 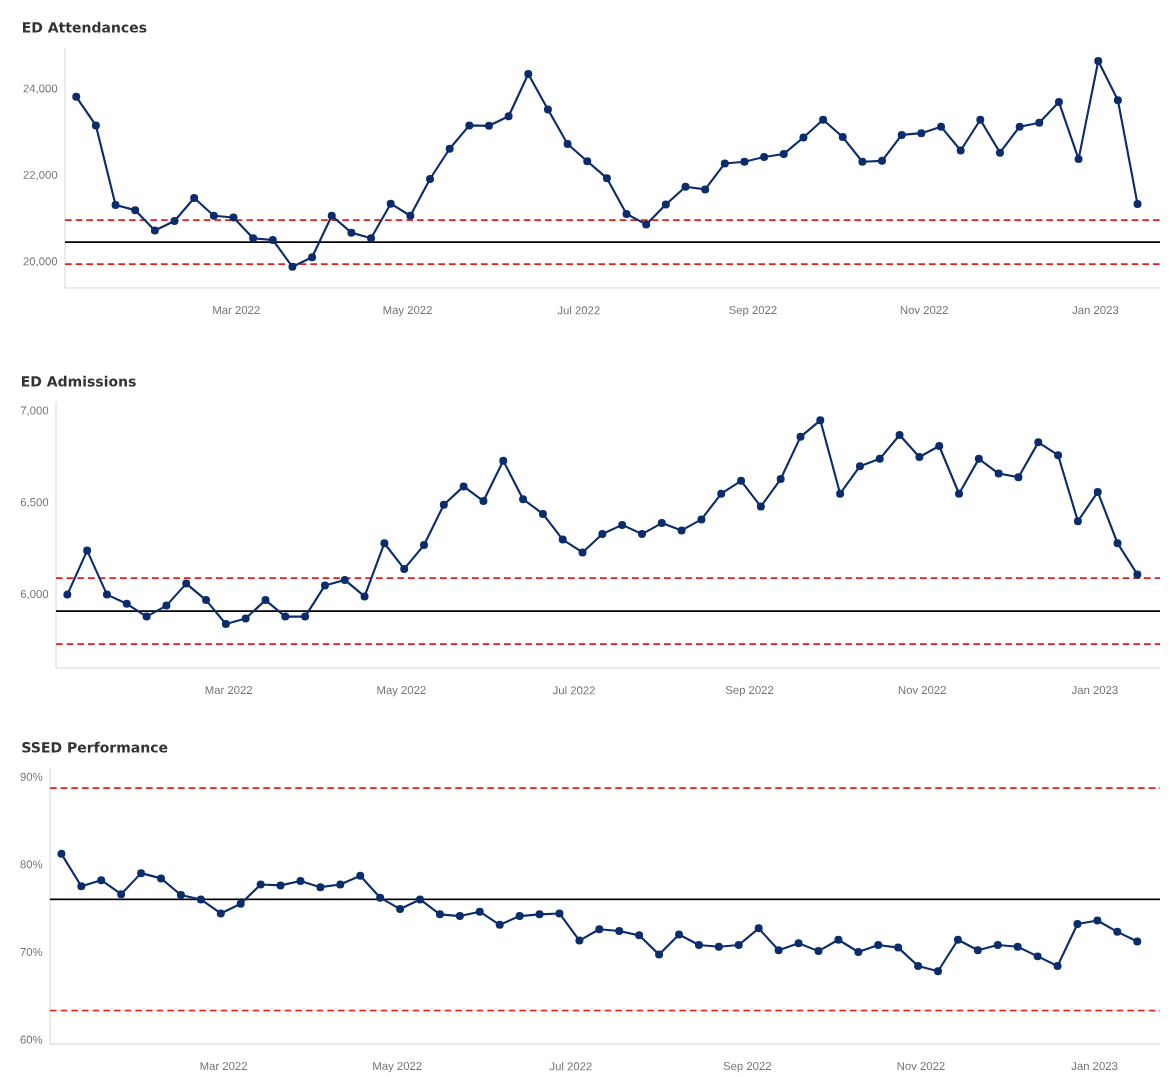 I want to click on x-tick-label: Nov 2022, so click(x=924, y=310).